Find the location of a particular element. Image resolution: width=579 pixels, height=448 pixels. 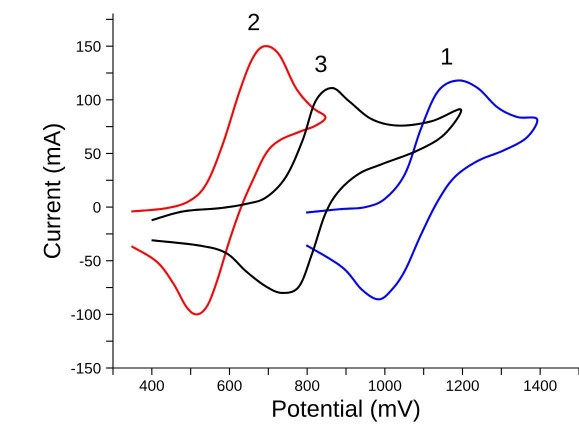

y-axis-title: Current (mA) is located at coordinates (54, 191).